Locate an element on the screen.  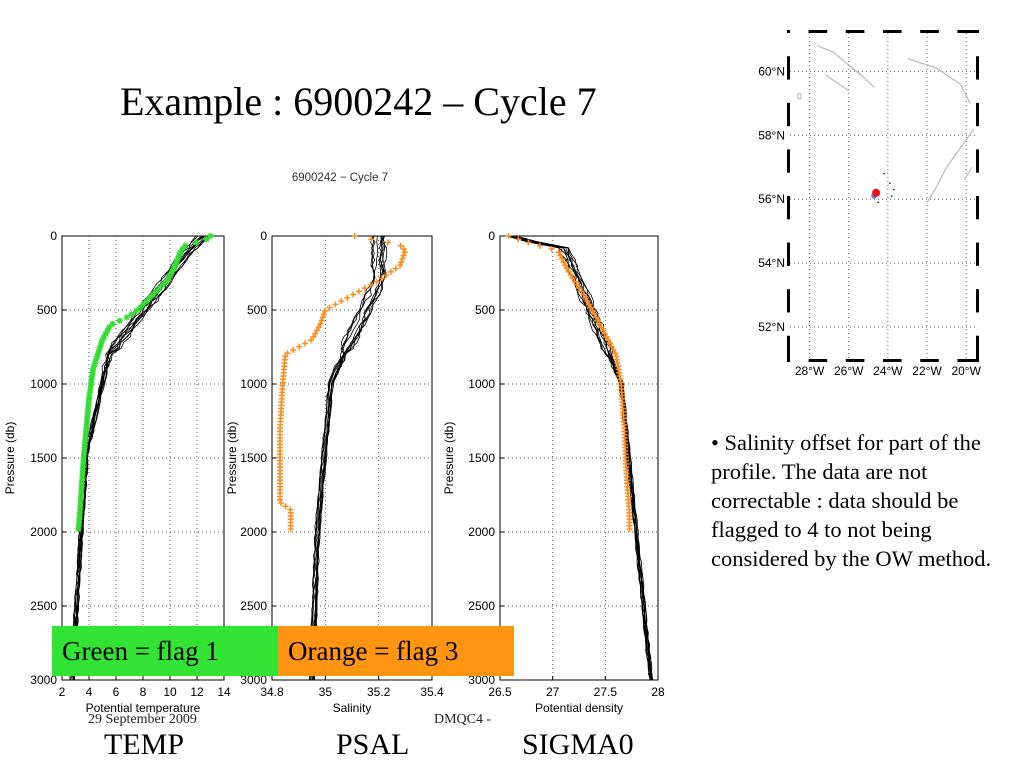
coastline is located at coordinates (846, 66).